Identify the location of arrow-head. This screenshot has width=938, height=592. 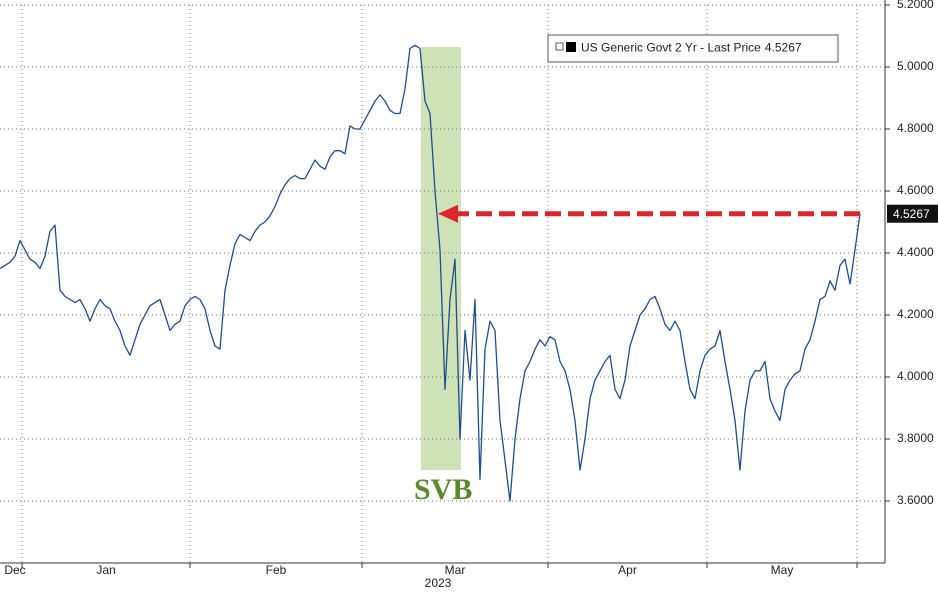
(448, 213).